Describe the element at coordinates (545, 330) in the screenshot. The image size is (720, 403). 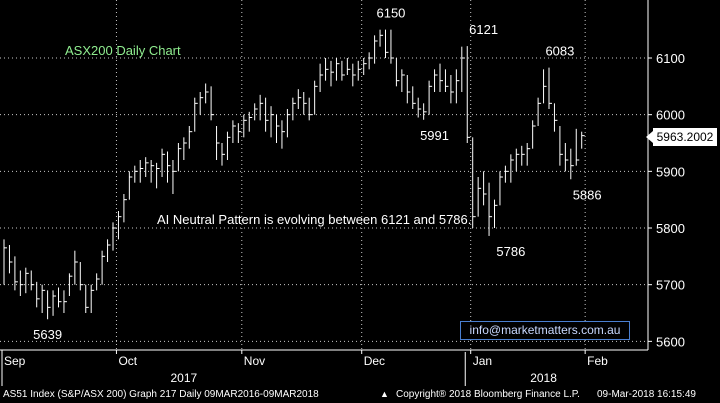
I see `email-link: info@marketmatters.com.au` at that location.